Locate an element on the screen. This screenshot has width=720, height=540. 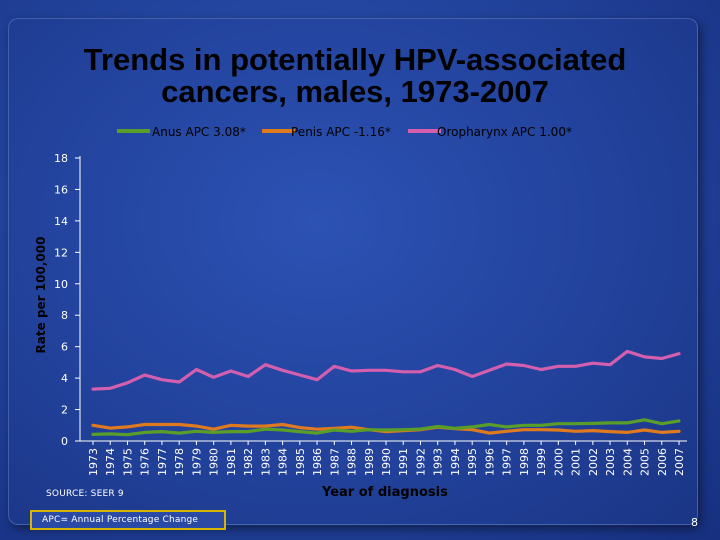
x-tick-label: 1995 is located at coordinates (472, 462).